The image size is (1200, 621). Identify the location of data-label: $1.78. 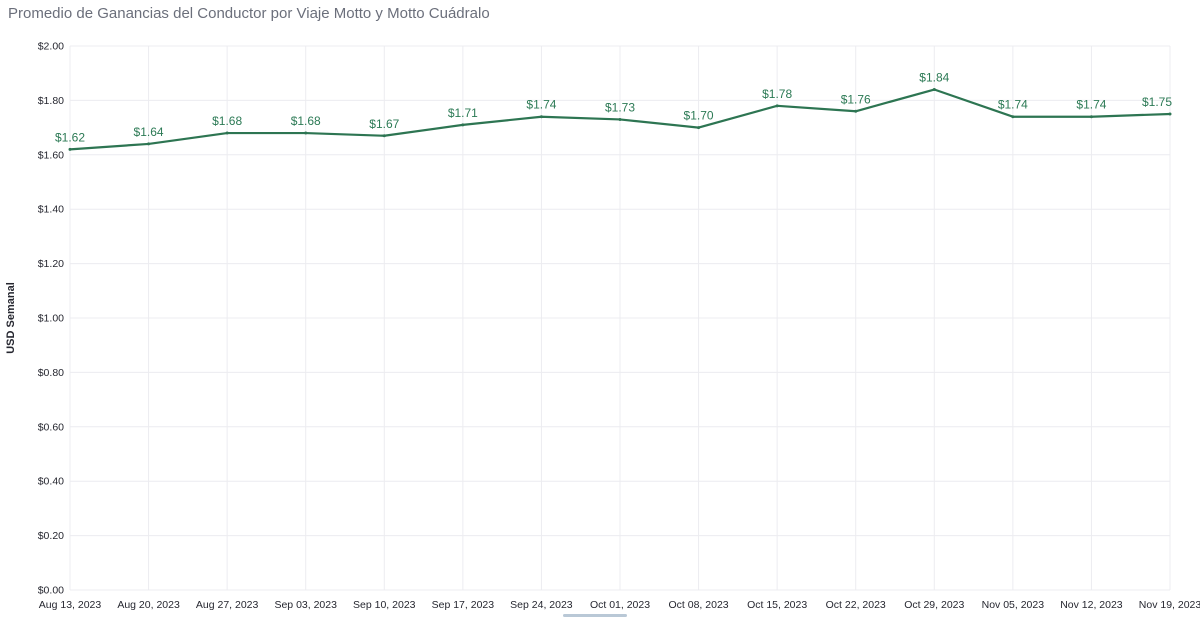
(777, 94).